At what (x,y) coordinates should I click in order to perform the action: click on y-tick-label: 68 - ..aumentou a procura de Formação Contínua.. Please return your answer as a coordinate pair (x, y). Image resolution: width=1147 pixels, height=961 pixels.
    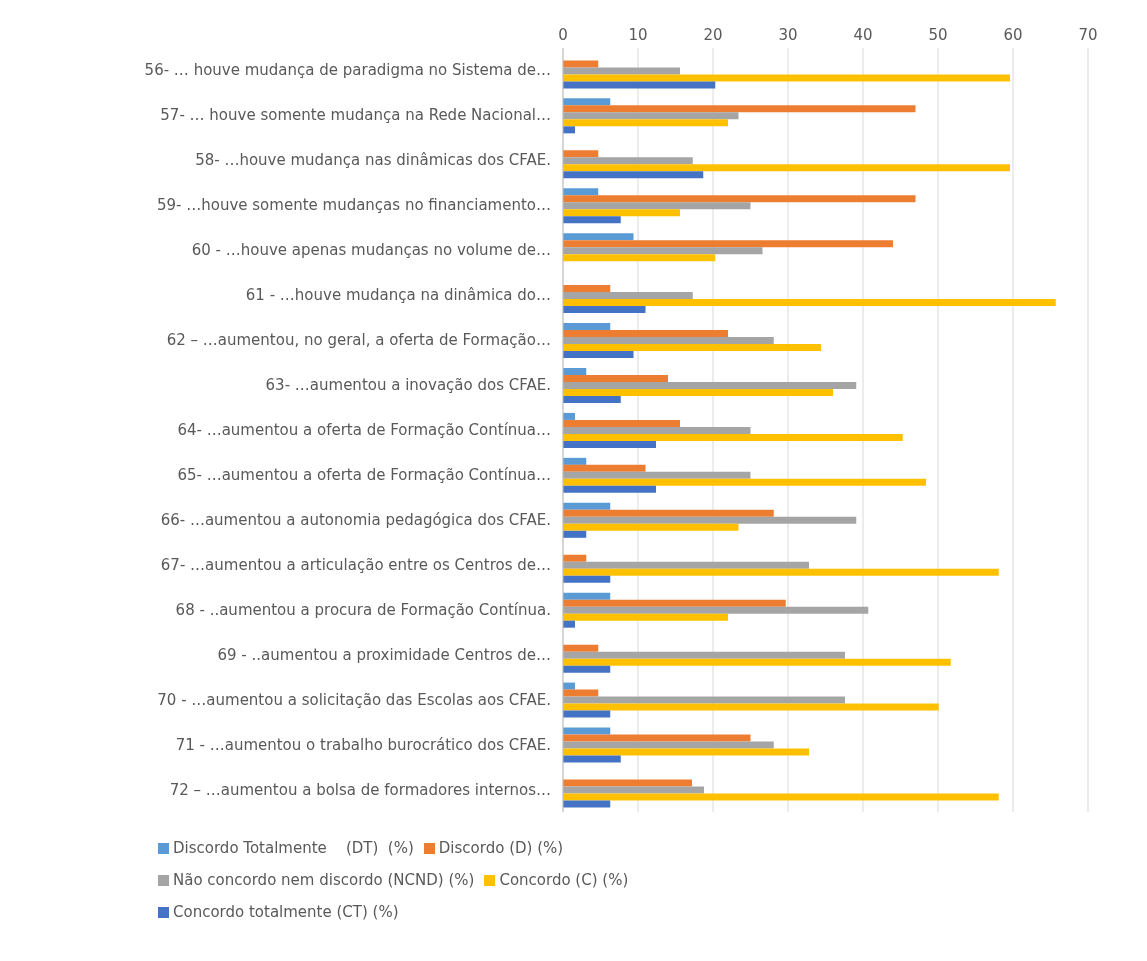
    Looking at the image, I should click on (363, 609).